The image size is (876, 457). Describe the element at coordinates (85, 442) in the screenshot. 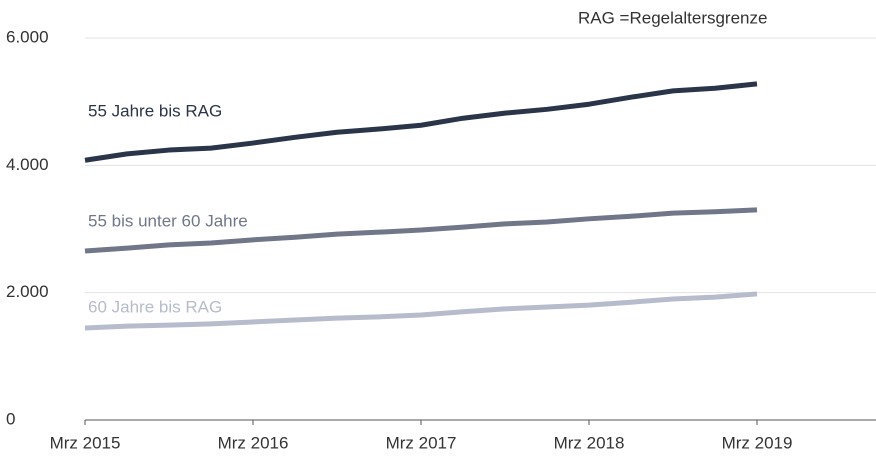

I see `x-tick-label: Mrz 2015` at that location.